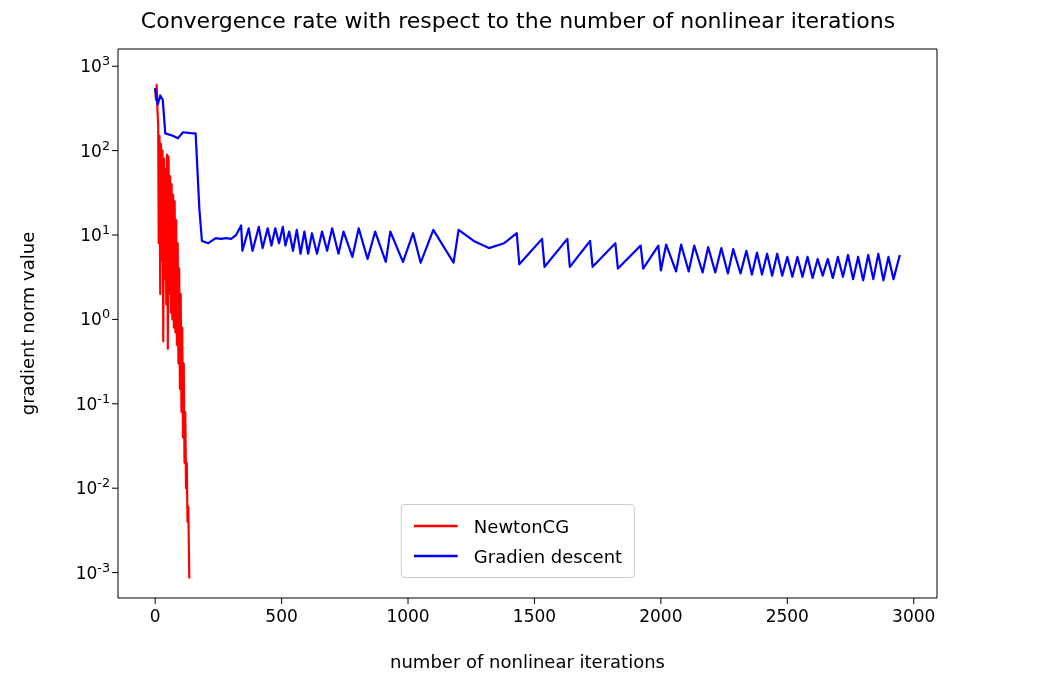 This screenshot has width=1045, height=692. I want to click on x-tick-label: 2000, so click(661, 616).